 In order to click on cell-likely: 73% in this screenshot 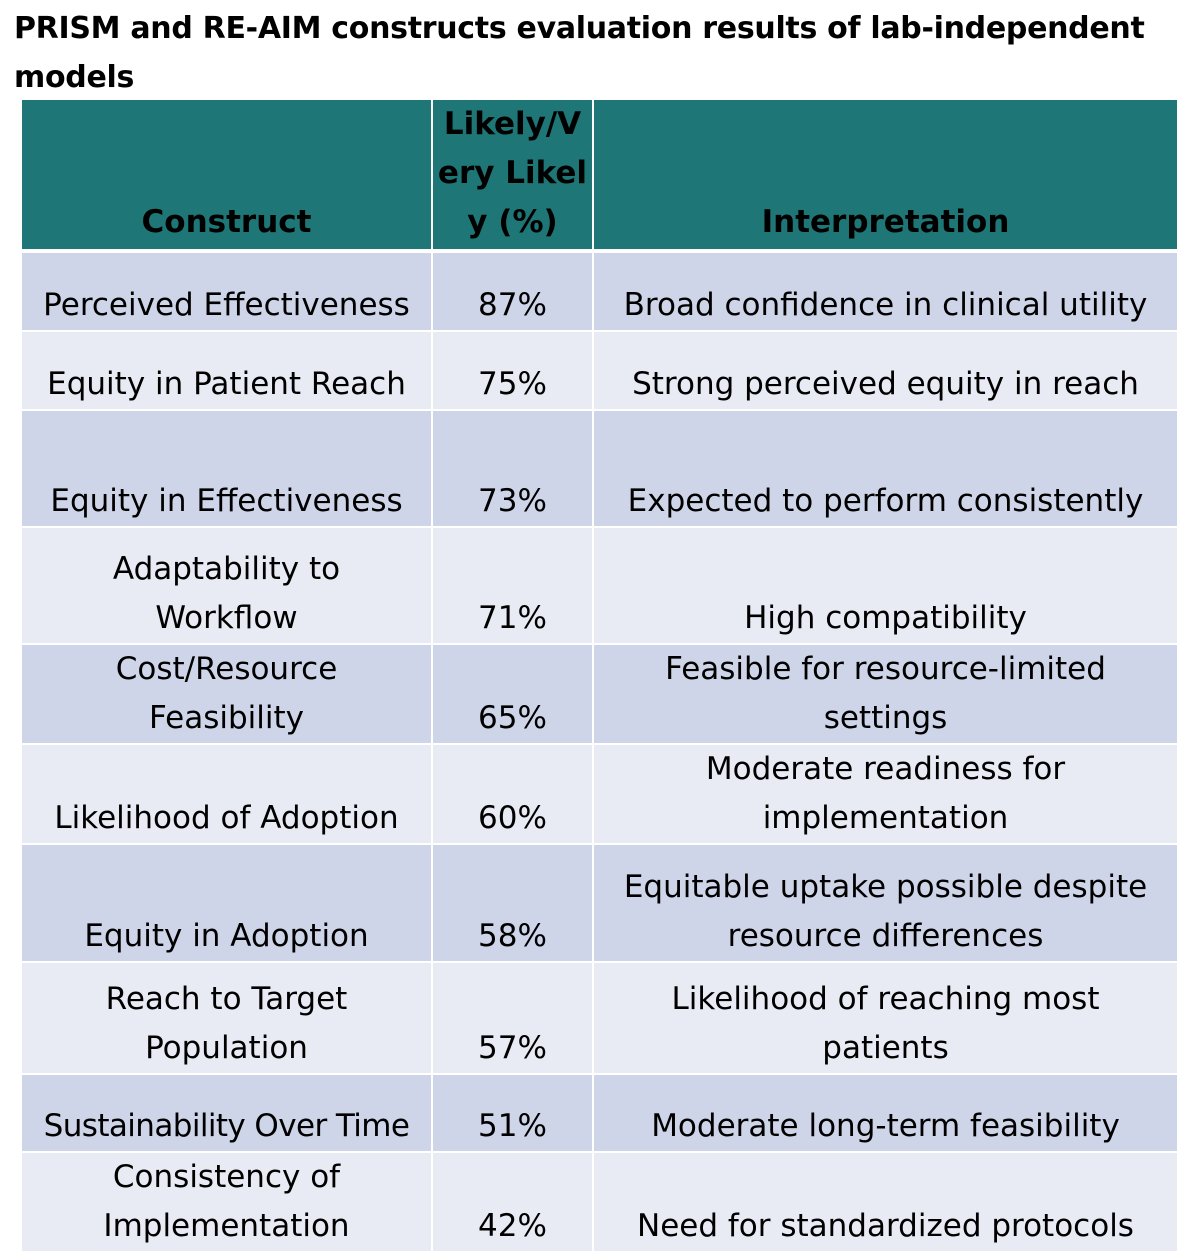, I will do `click(513, 469)`.